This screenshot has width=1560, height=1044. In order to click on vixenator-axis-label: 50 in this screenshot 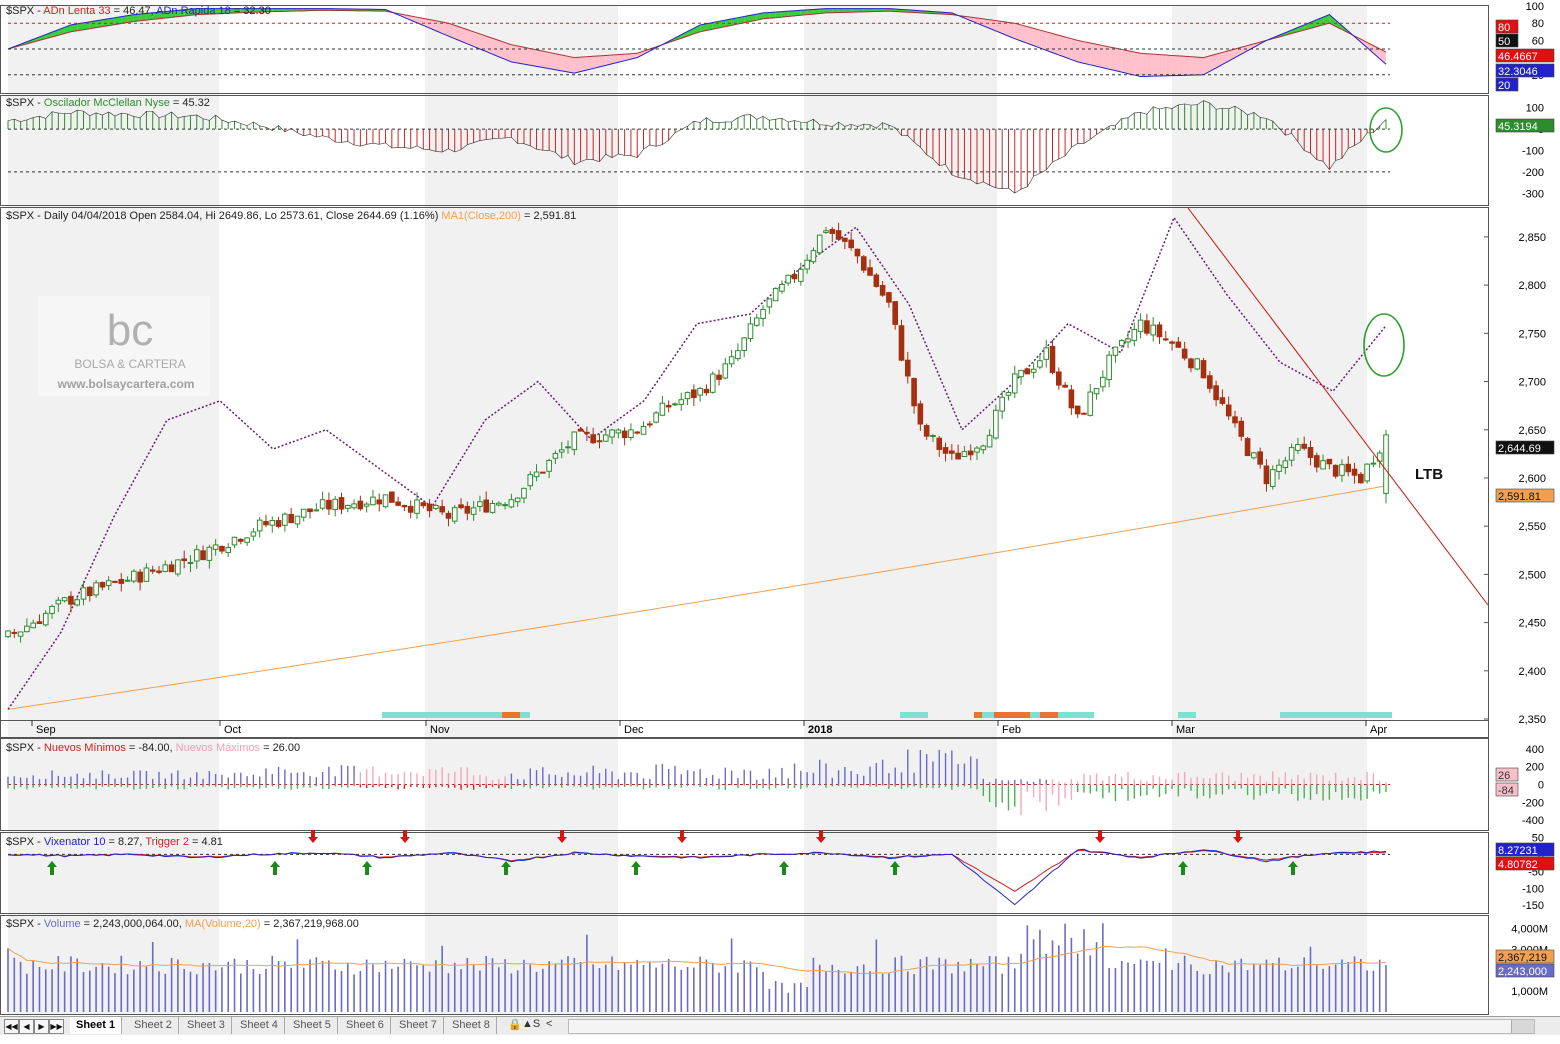, I will do `click(1538, 838)`.